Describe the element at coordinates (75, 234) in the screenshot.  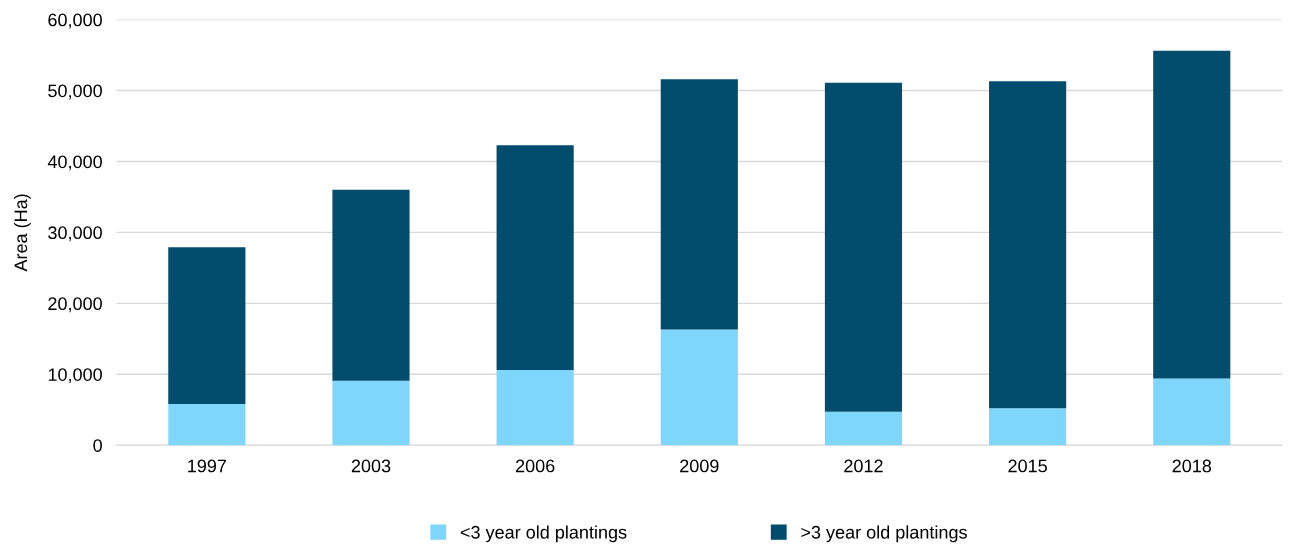
I see `y-tick-label: 30,000` at that location.